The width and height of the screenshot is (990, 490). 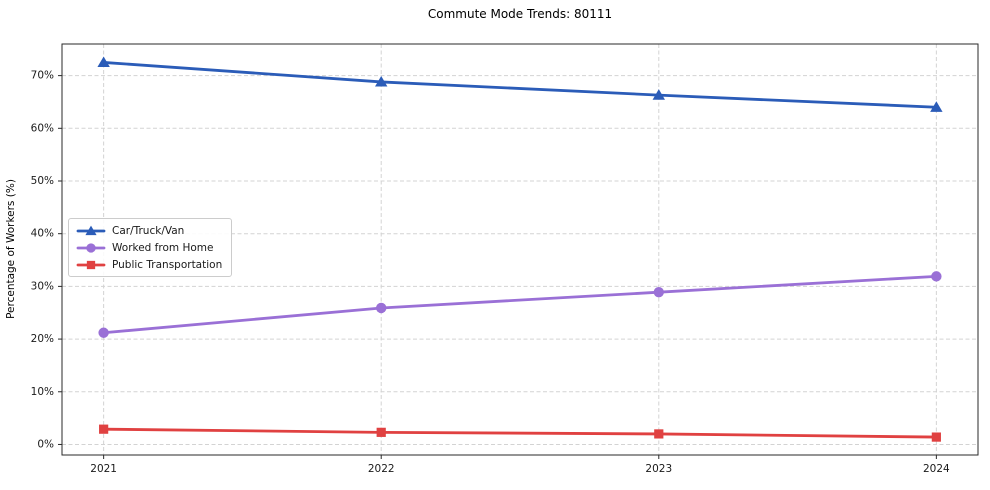 I want to click on legend-item: Worked from Home, so click(x=149, y=247).